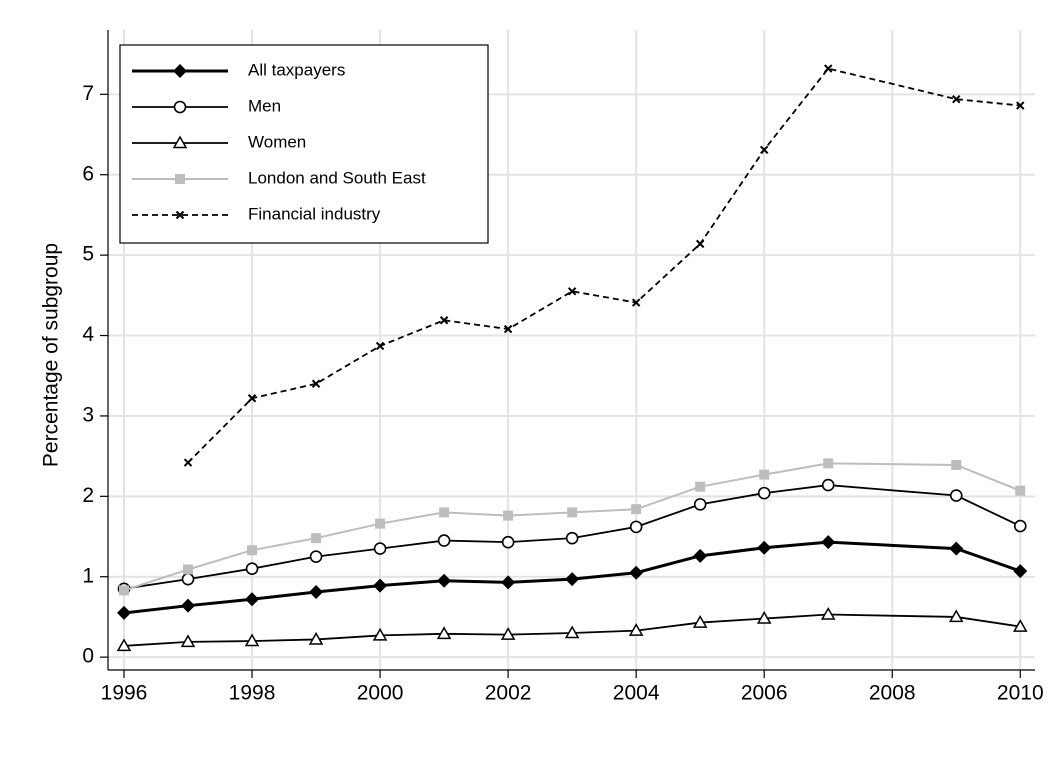 The height and width of the screenshot is (774, 1057). Describe the element at coordinates (124, 693) in the screenshot. I see `x-tick-label: 1996` at that location.